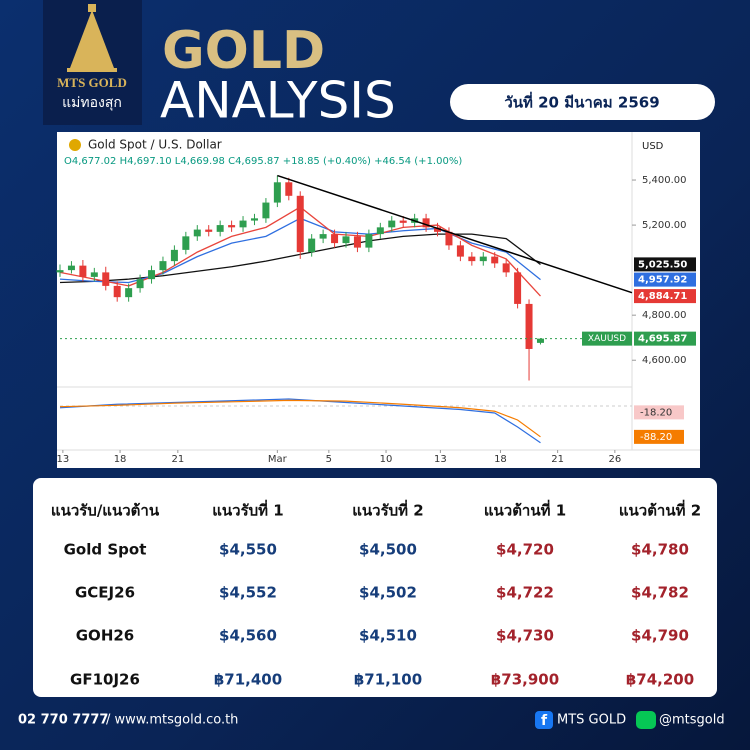 The image size is (750, 754). I want to click on chart-title: Gold Spot / U.S. Dollar, so click(155, 145).